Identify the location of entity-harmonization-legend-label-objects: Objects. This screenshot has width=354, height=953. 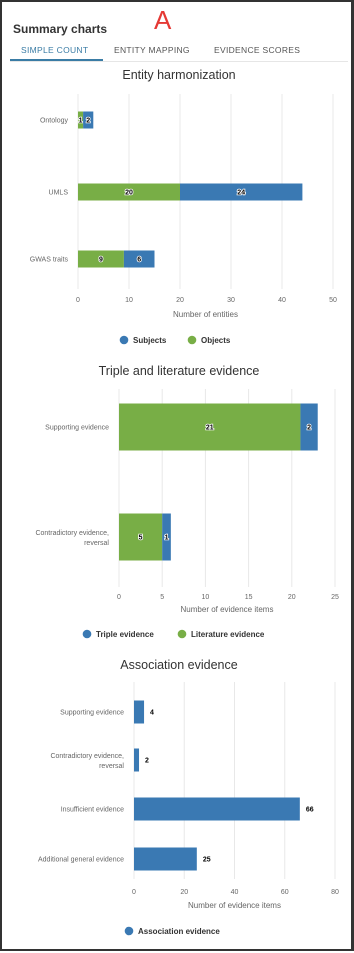
(216, 340).